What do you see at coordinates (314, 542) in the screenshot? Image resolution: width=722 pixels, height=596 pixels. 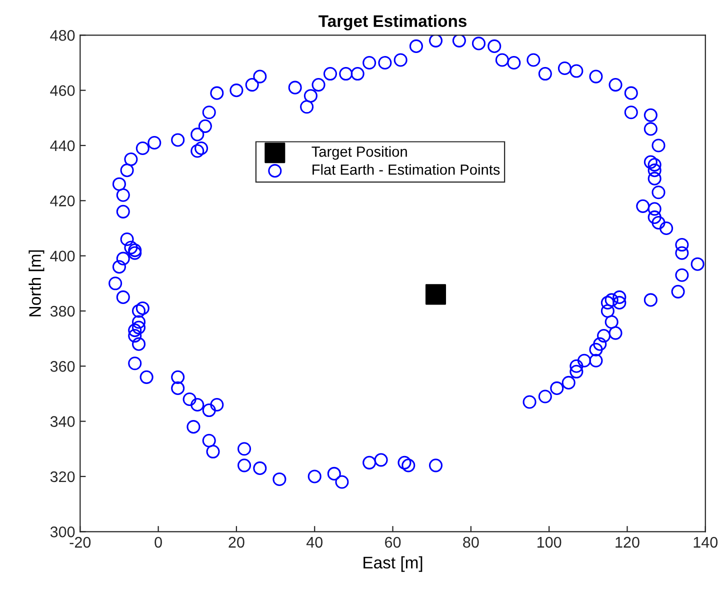 I see `x-tick-label: 40` at bounding box center [314, 542].